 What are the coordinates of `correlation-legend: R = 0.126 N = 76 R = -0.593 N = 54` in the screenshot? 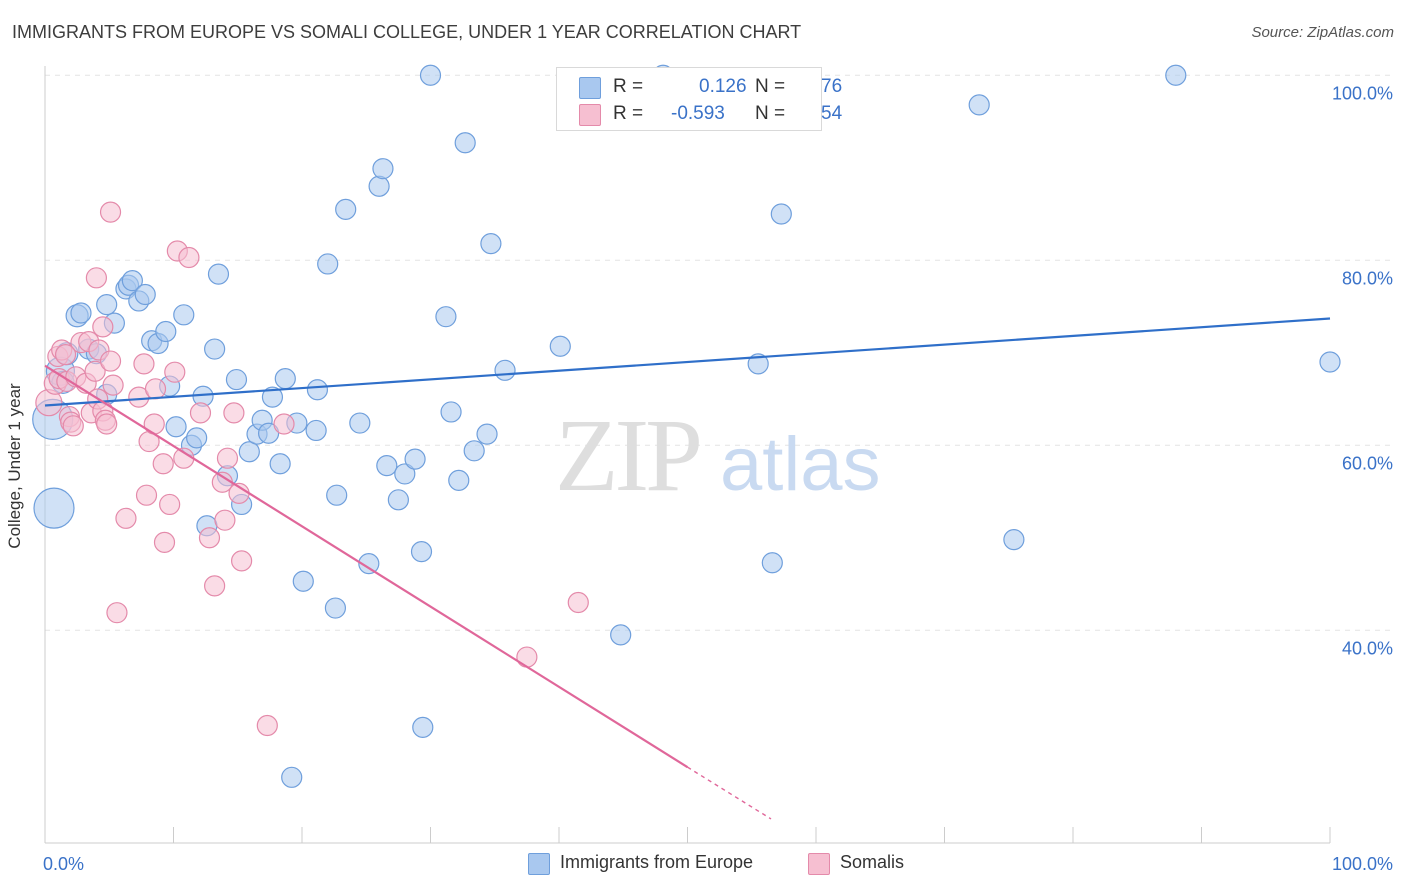 It's located at (699, 99).